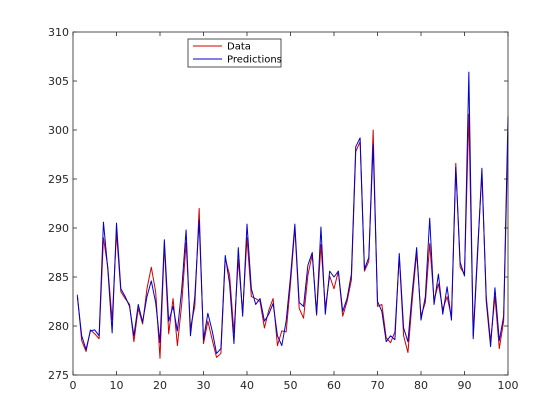 The height and width of the screenshot is (420, 560). What do you see at coordinates (58, 179) in the screenshot?
I see `y-tick-label: 295` at bounding box center [58, 179].